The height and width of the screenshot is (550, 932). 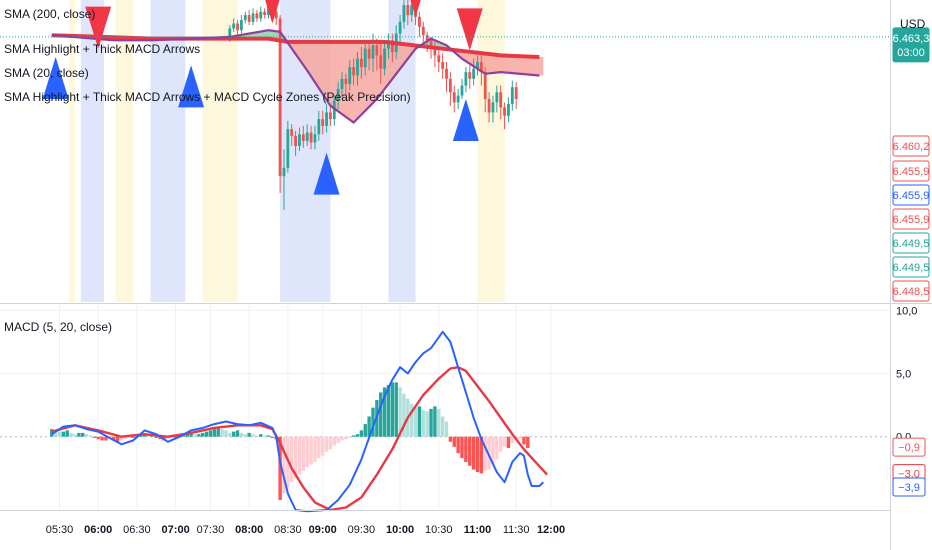 What do you see at coordinates (50, 14) in the screenshot?
I see `legend-sma-200: SMA (200, close)` at bounding box center [50, 14].